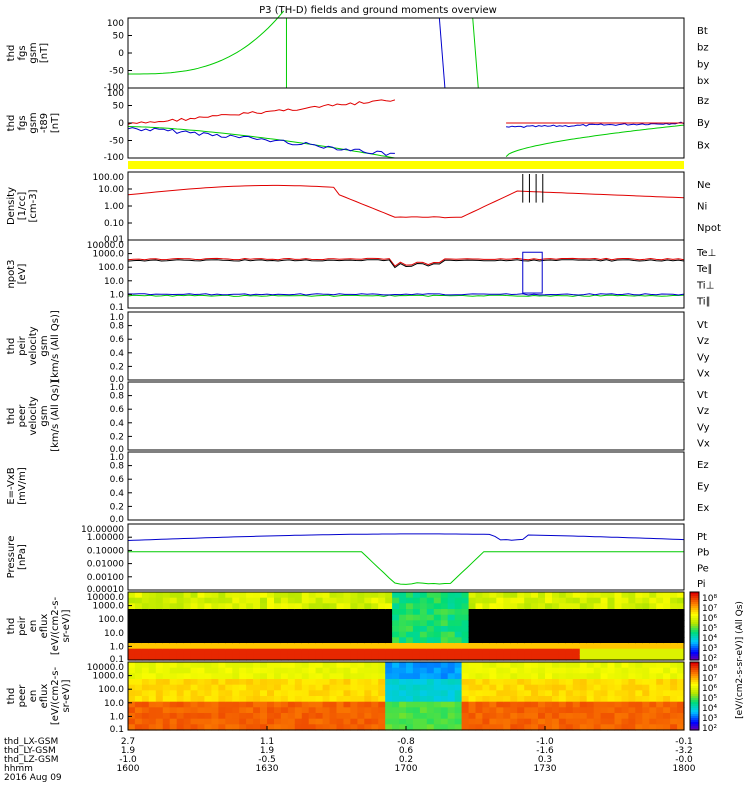 This screenshot has width=750, height=800. I want to click on y-axis-label: fgs, so click(22, 122).